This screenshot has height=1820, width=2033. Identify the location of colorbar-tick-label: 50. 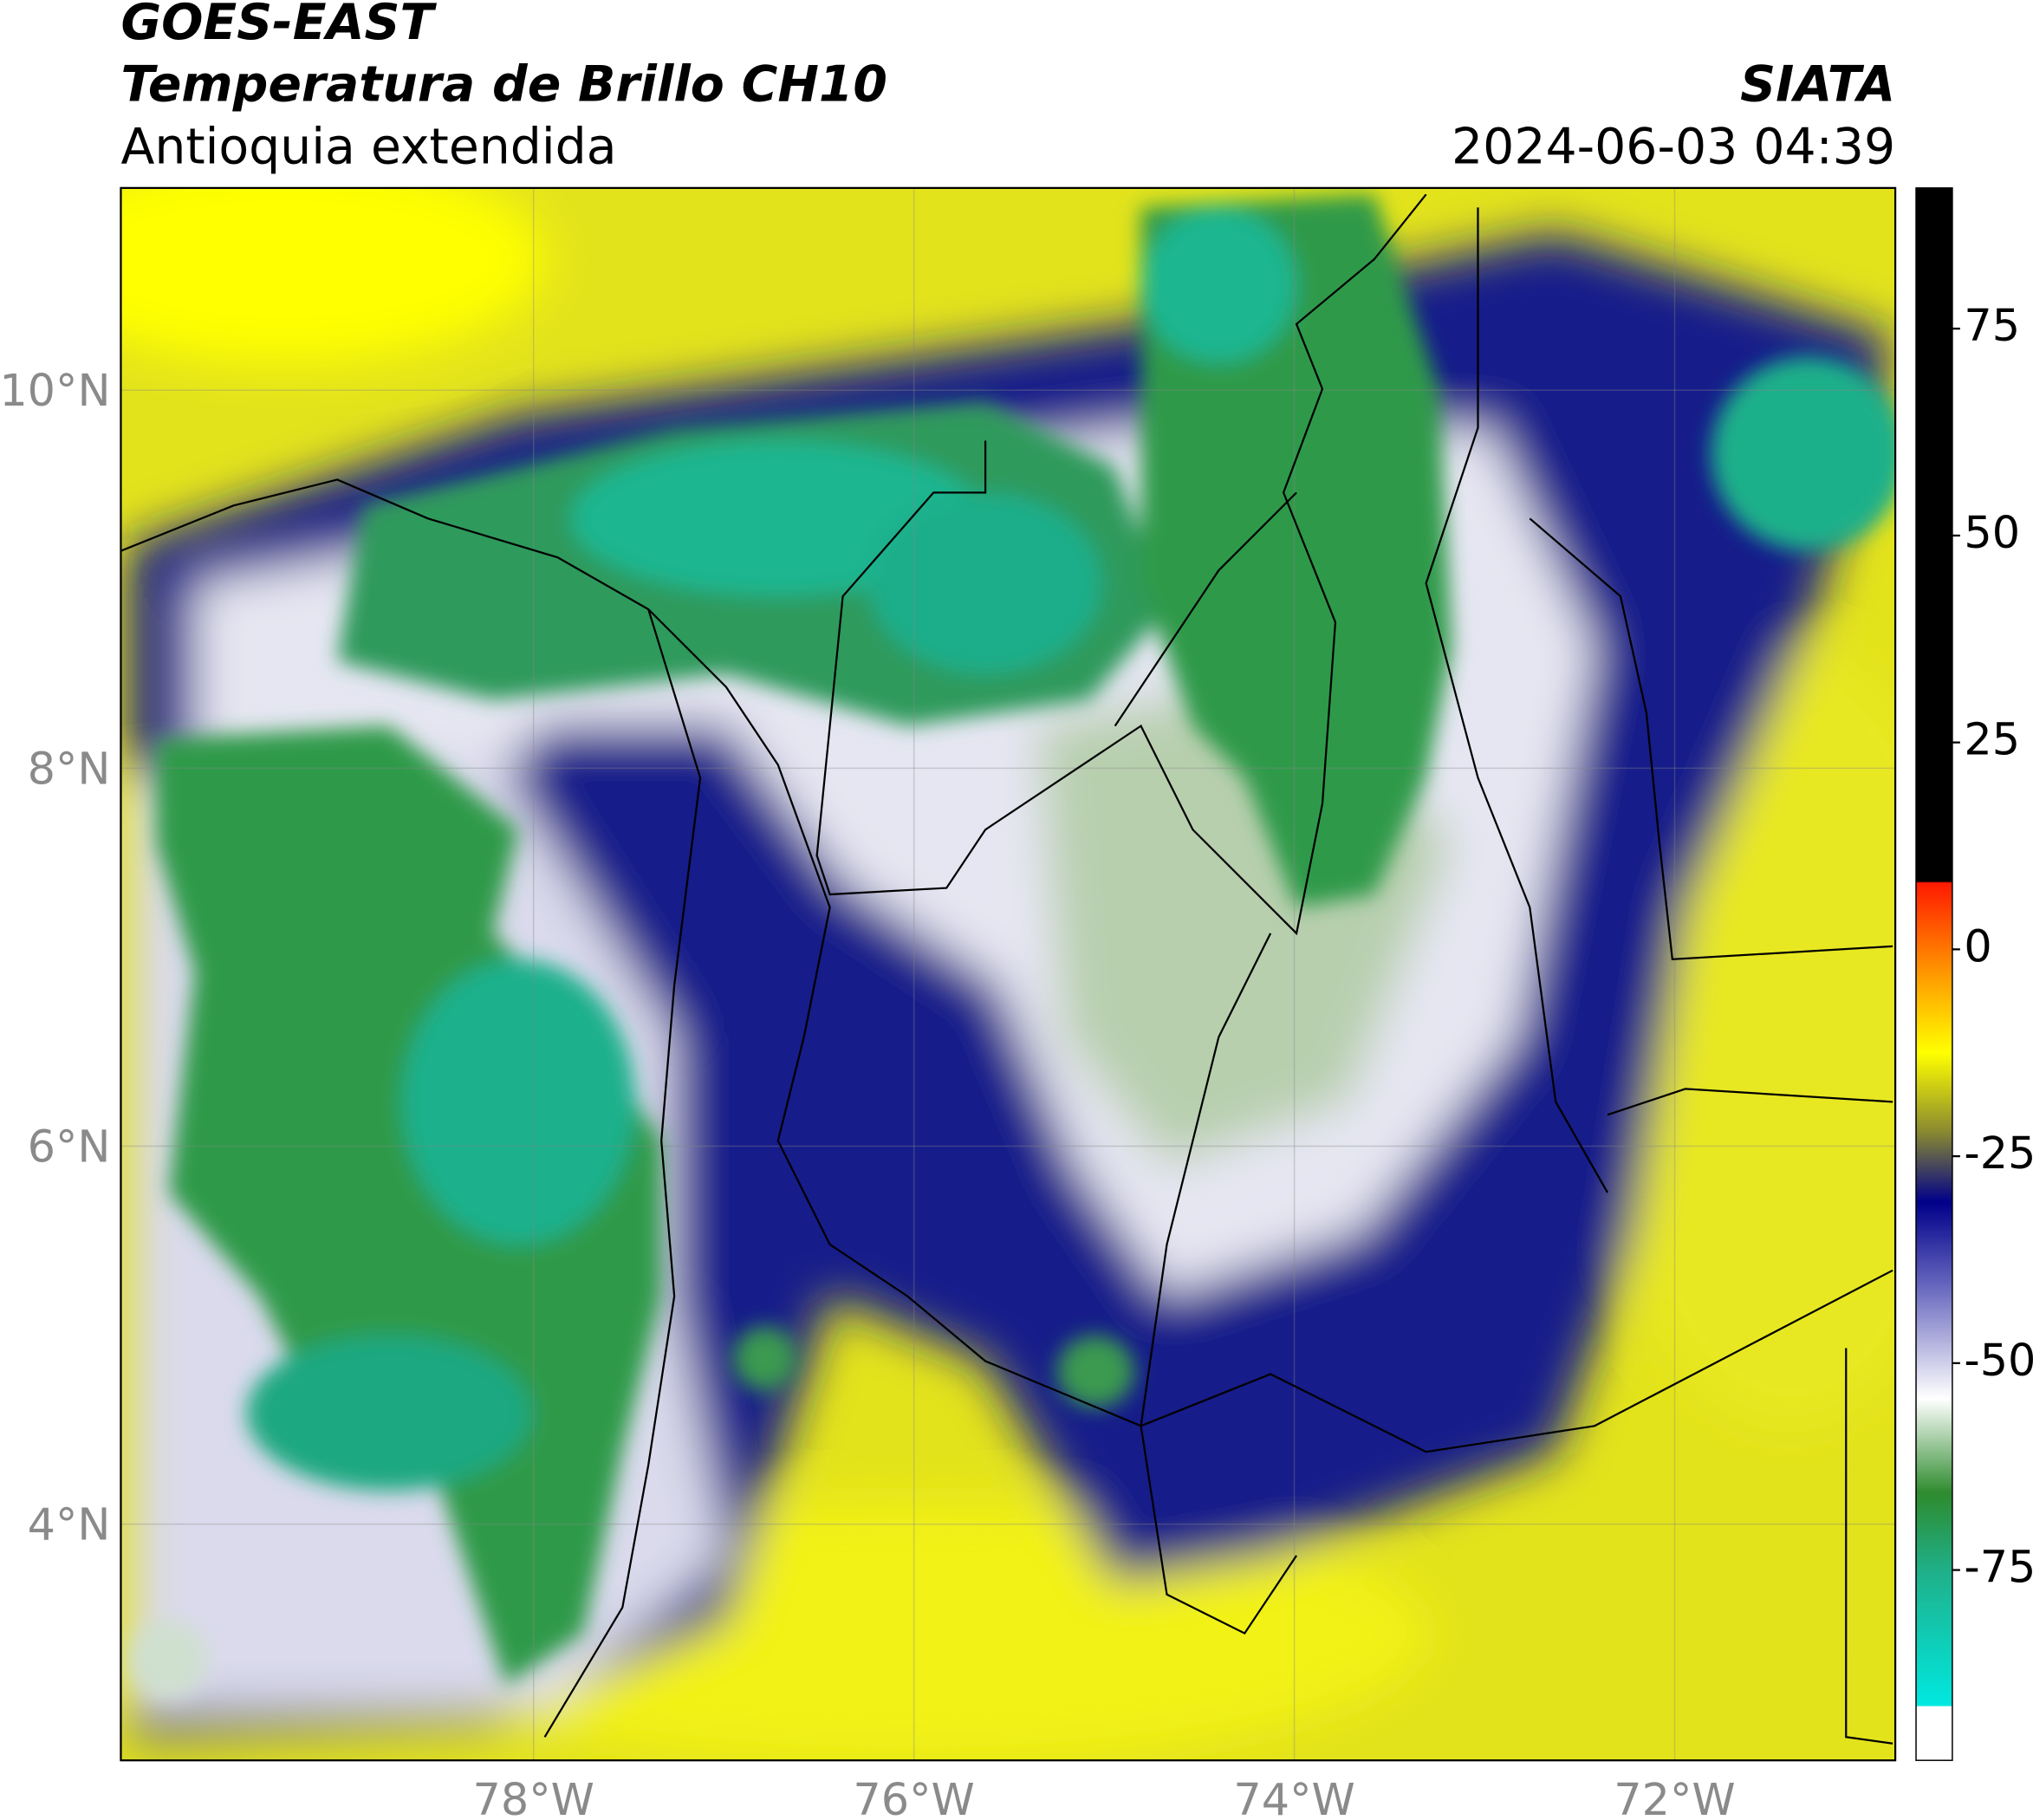
(1992, 532).